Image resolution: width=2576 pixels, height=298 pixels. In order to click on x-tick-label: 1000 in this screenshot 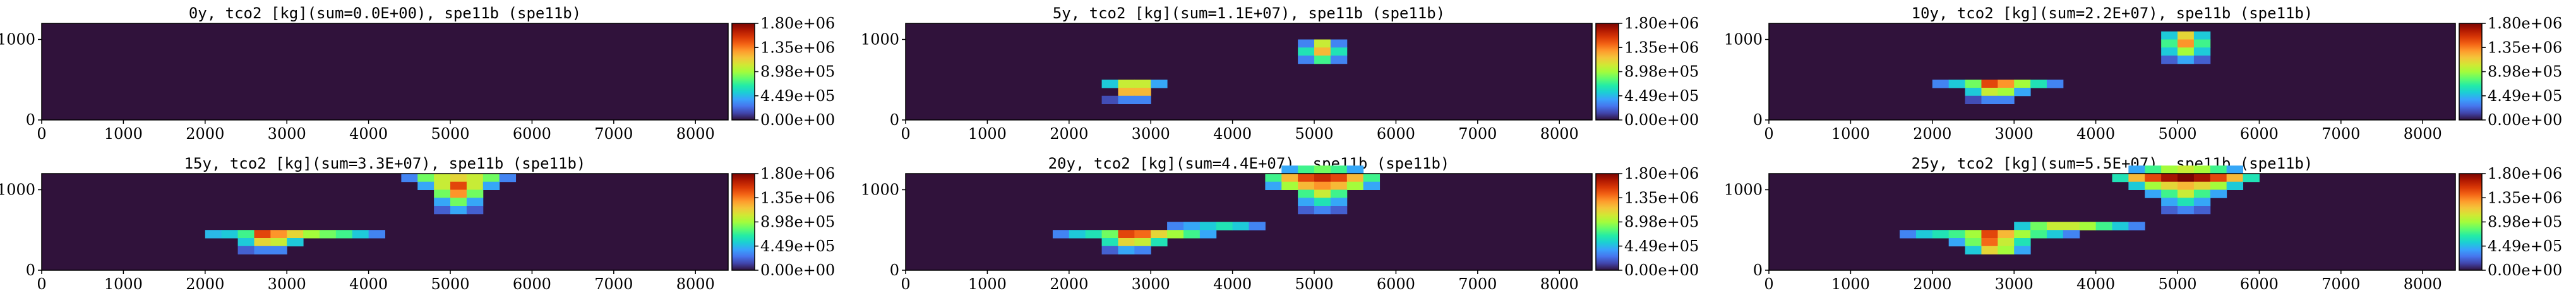, I will do `click(1850, 284)`.